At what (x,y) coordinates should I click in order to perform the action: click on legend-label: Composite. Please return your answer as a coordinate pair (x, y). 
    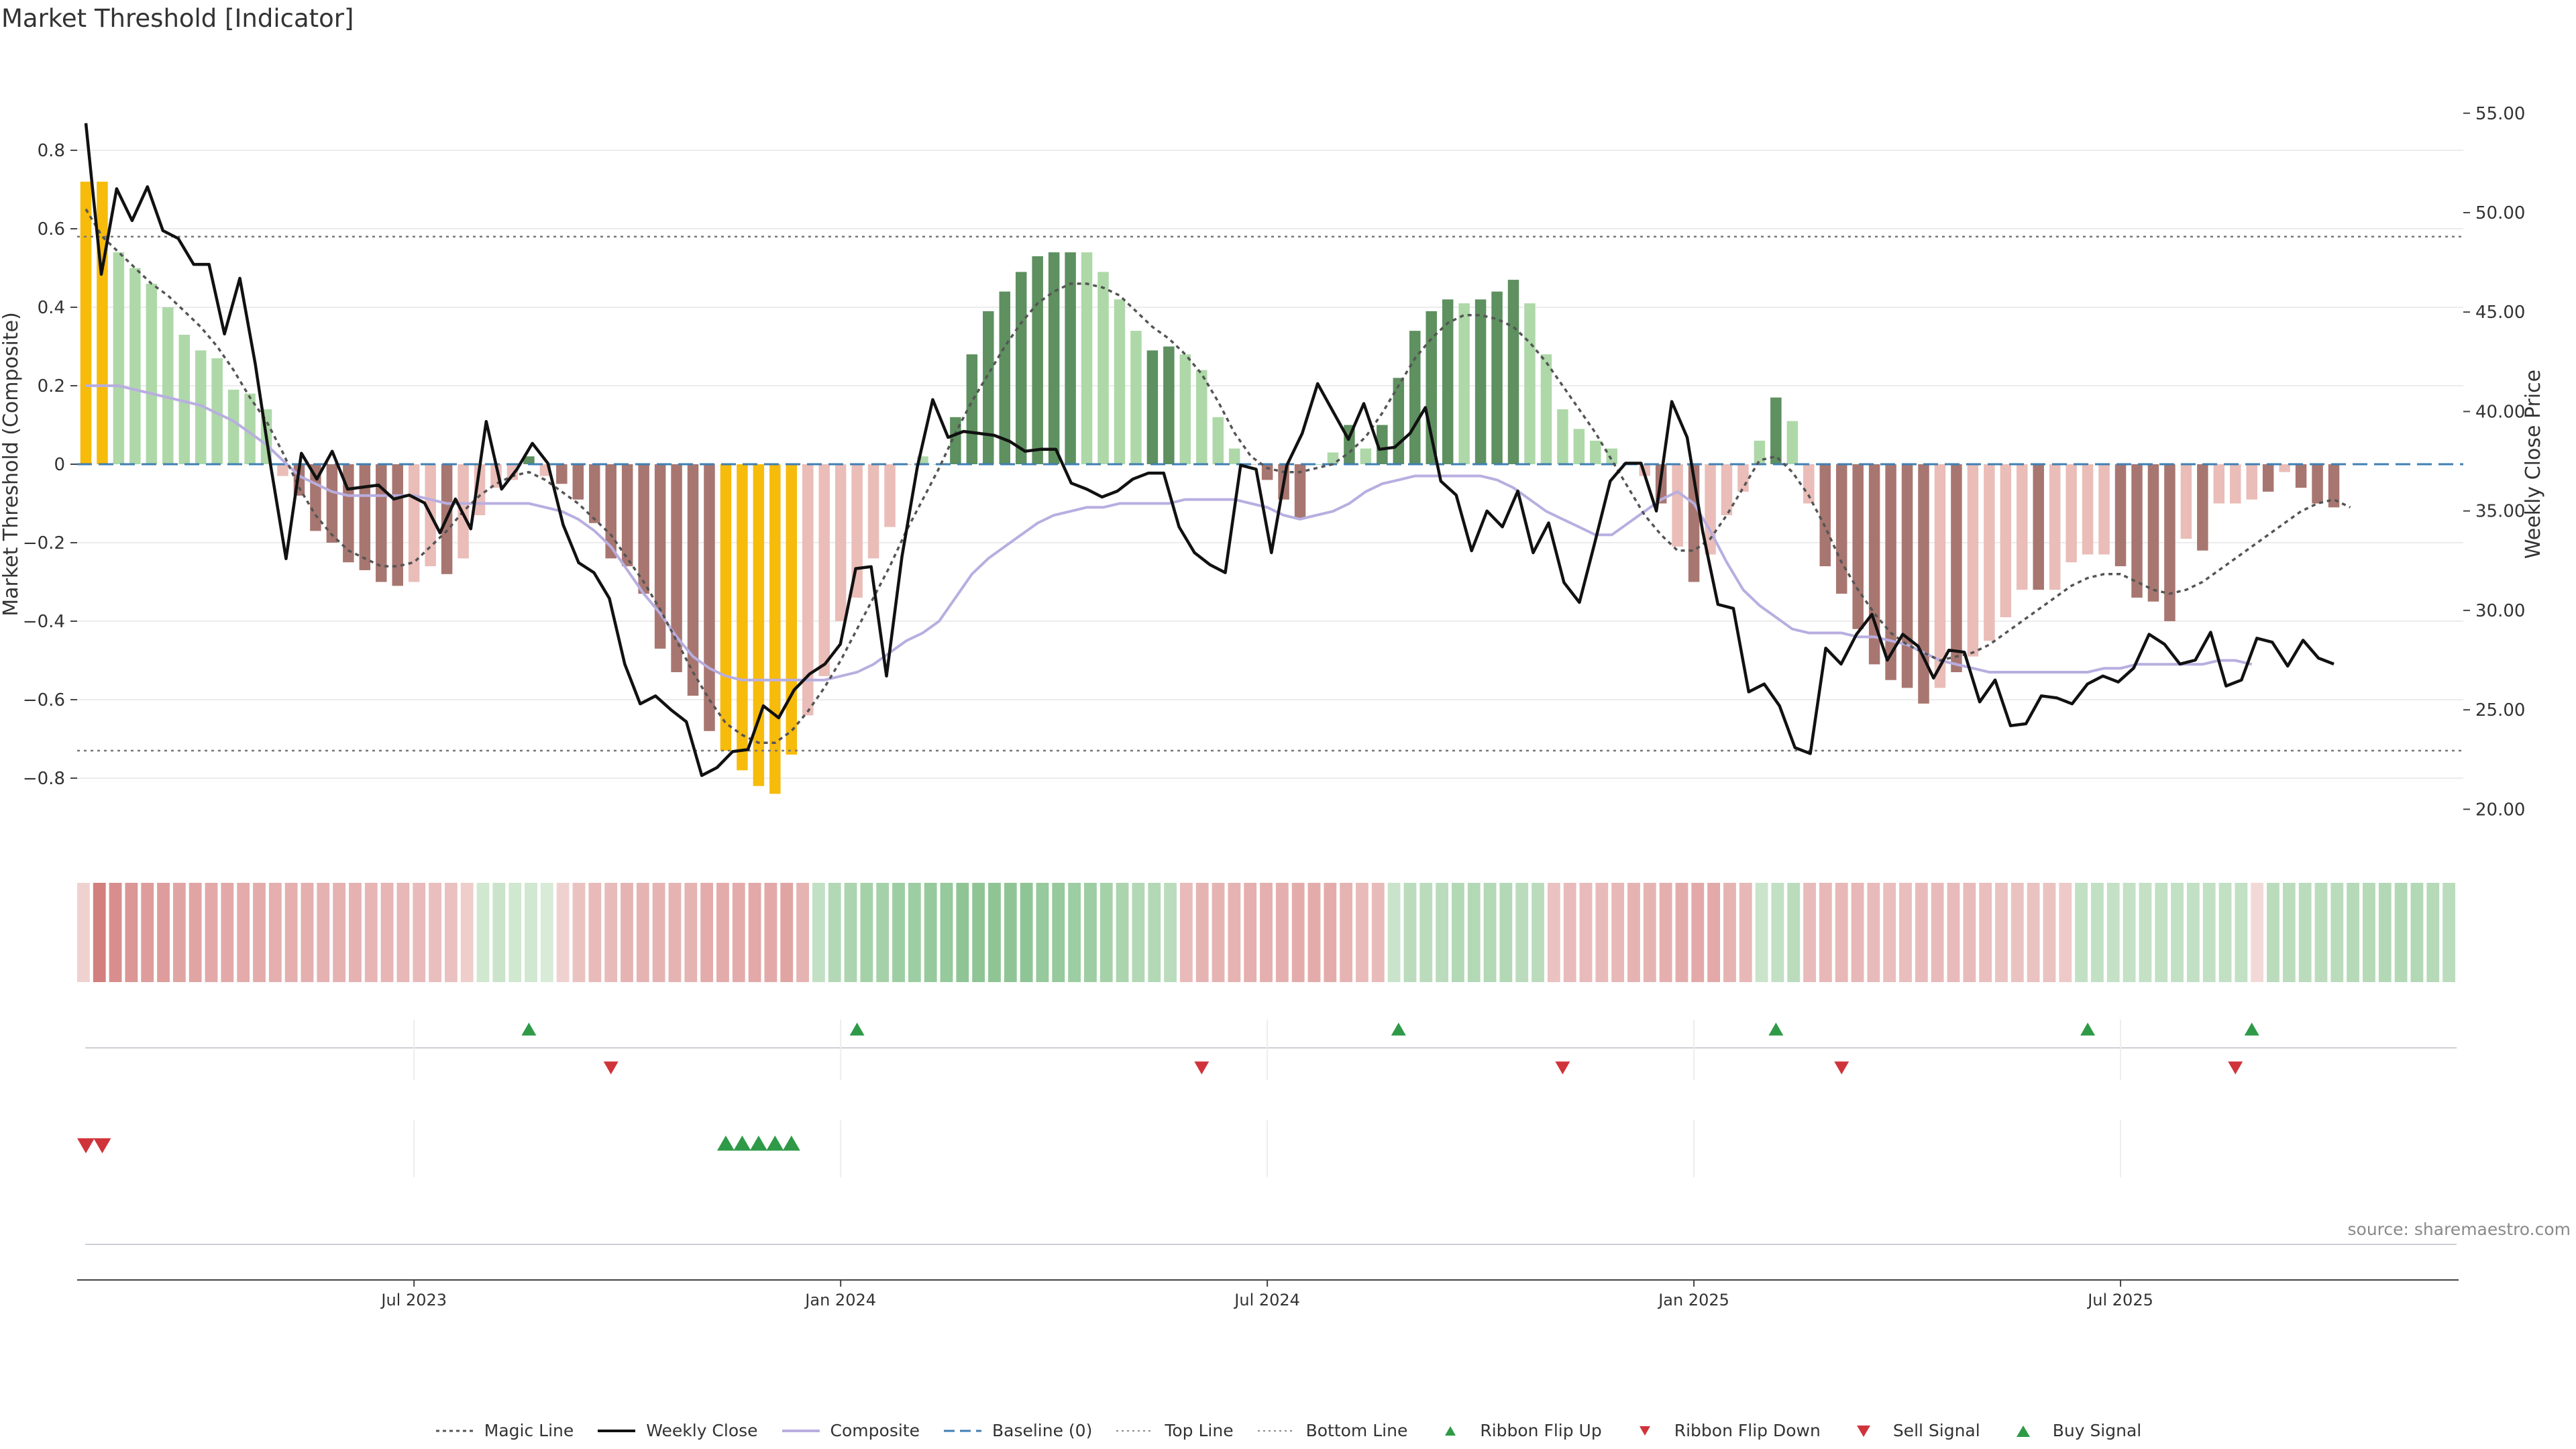
    Looking at the image, I should click on (875, 1430).